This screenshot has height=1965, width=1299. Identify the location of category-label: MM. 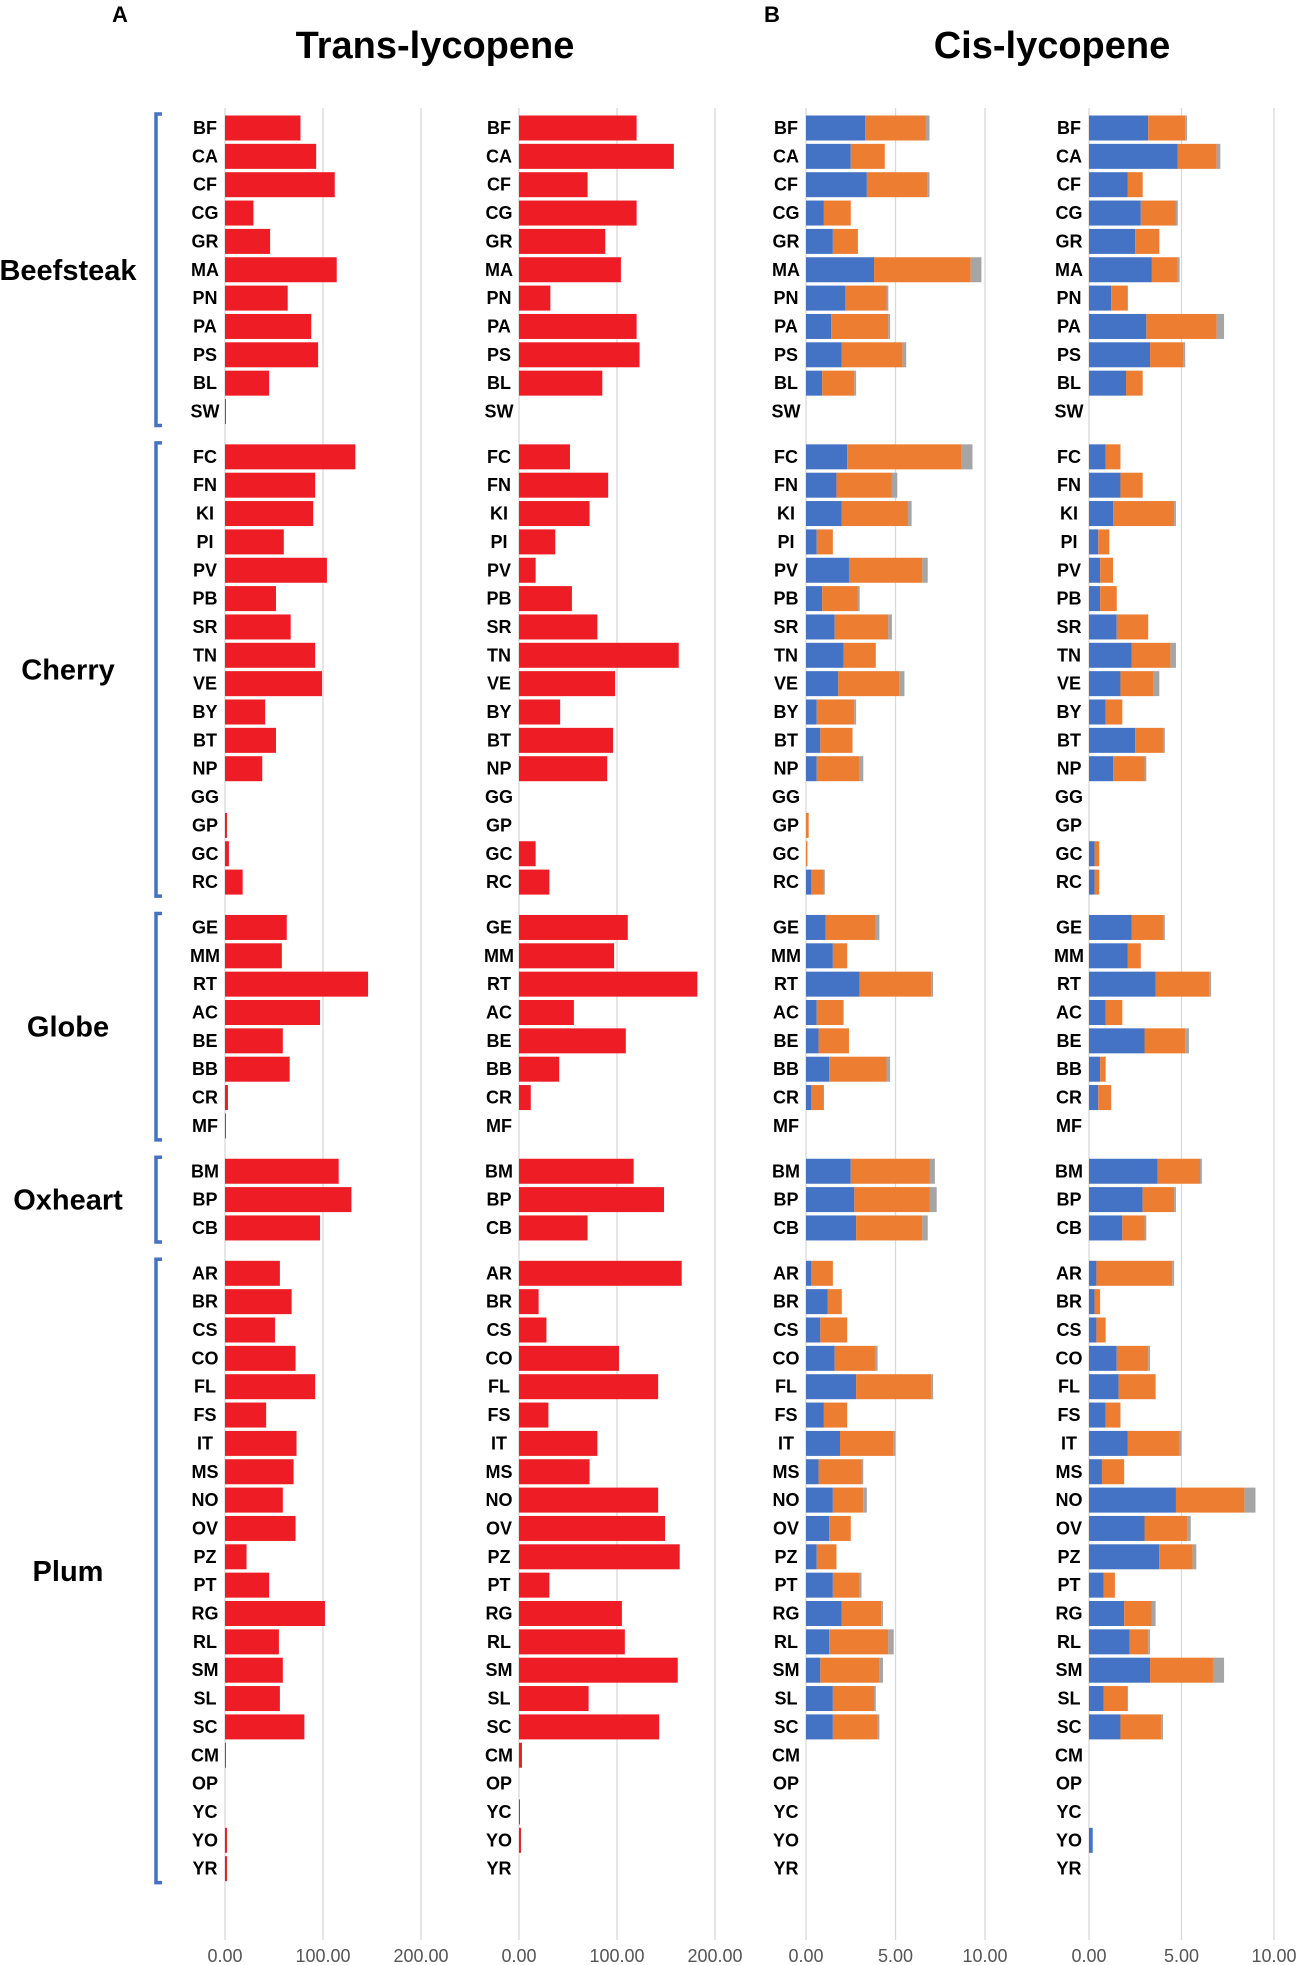
(499, 956).